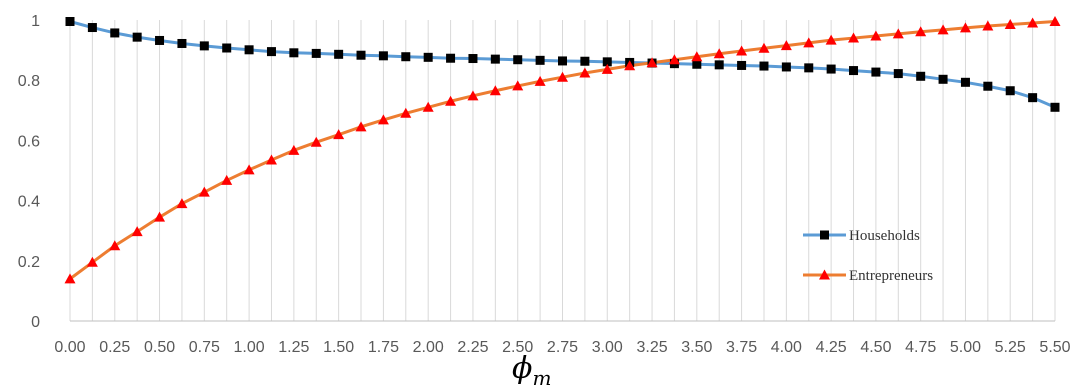  I want to click on x-tick-label: 2.50, so click(517, 347).